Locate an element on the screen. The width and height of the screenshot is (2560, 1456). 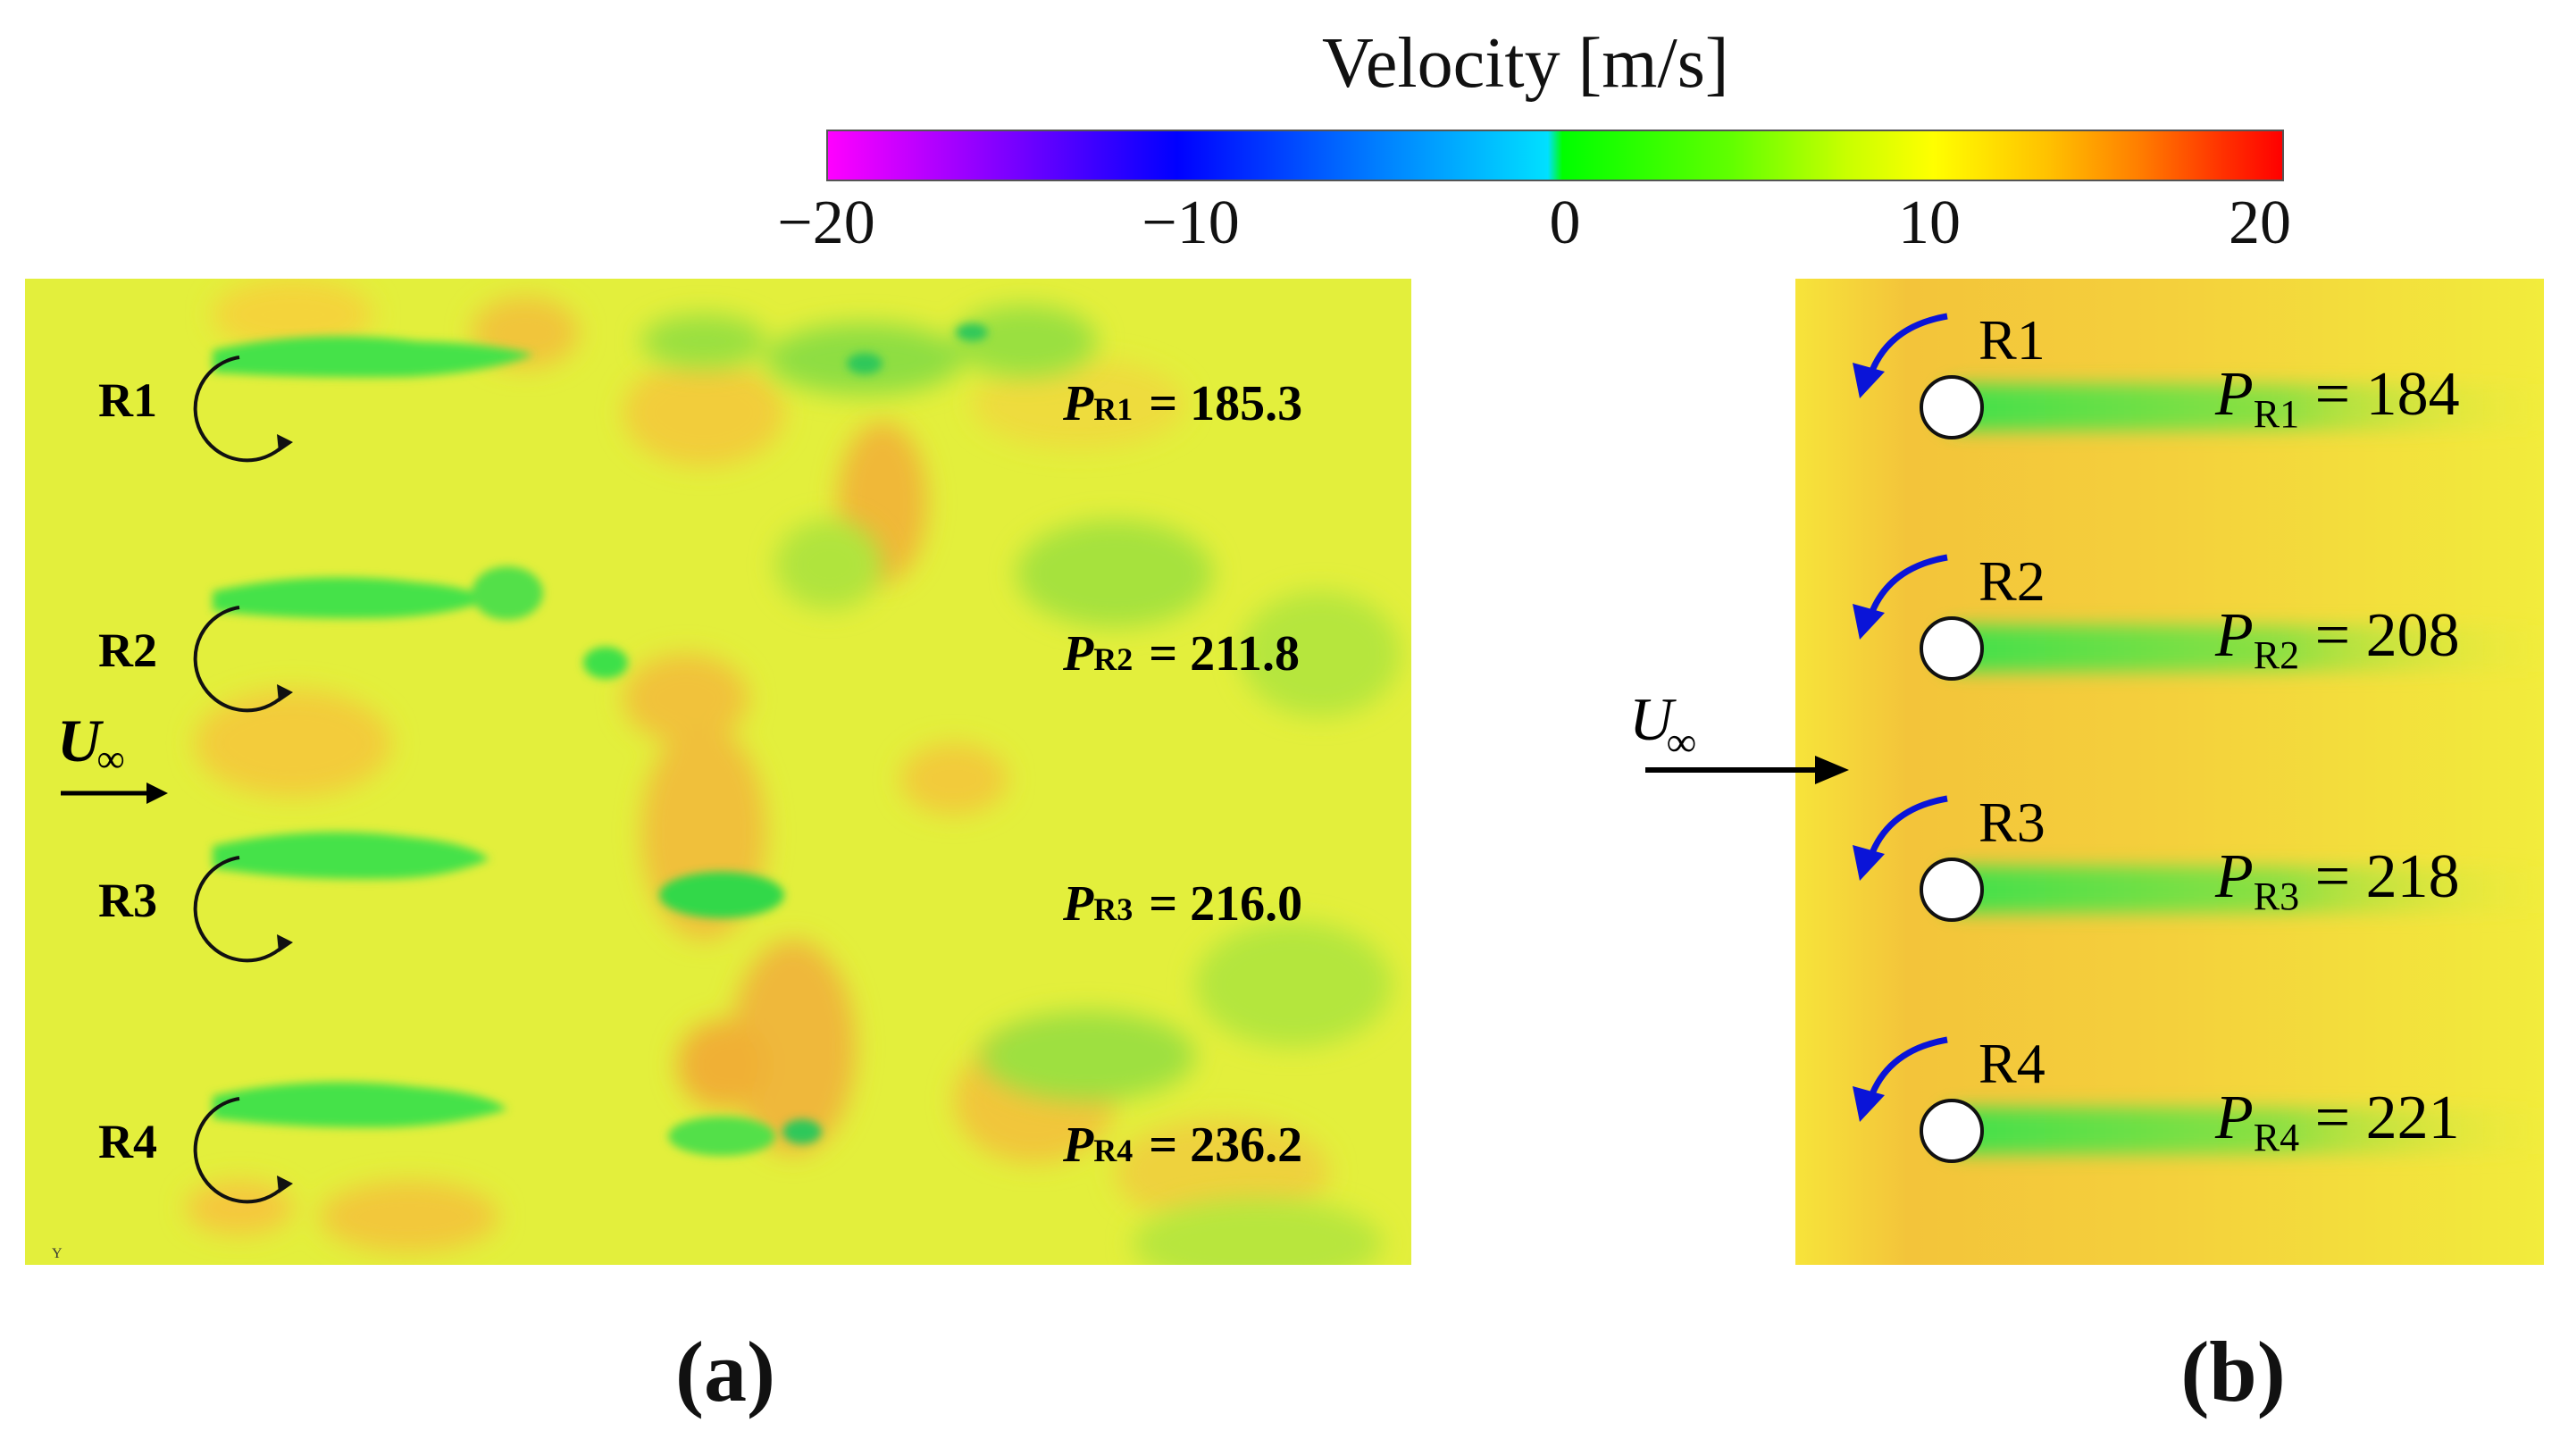
rotor-a-r1: R1 PR1 = 185.3 is located at coordinates (700, 409).